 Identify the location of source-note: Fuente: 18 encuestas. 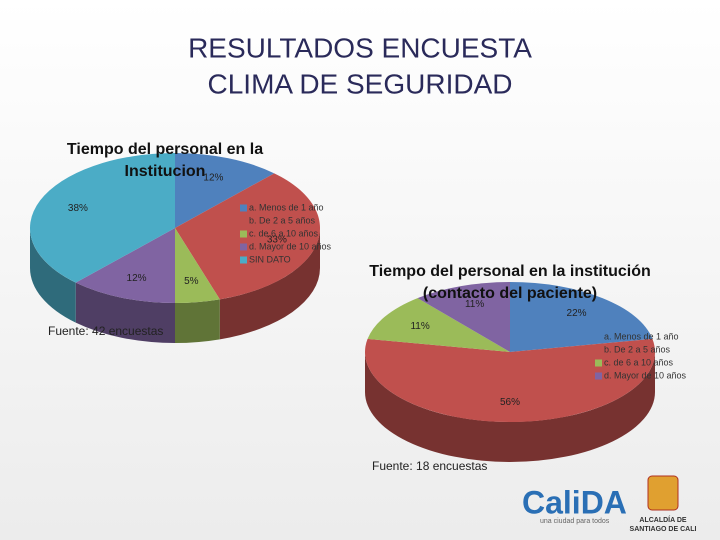
(429, 466).